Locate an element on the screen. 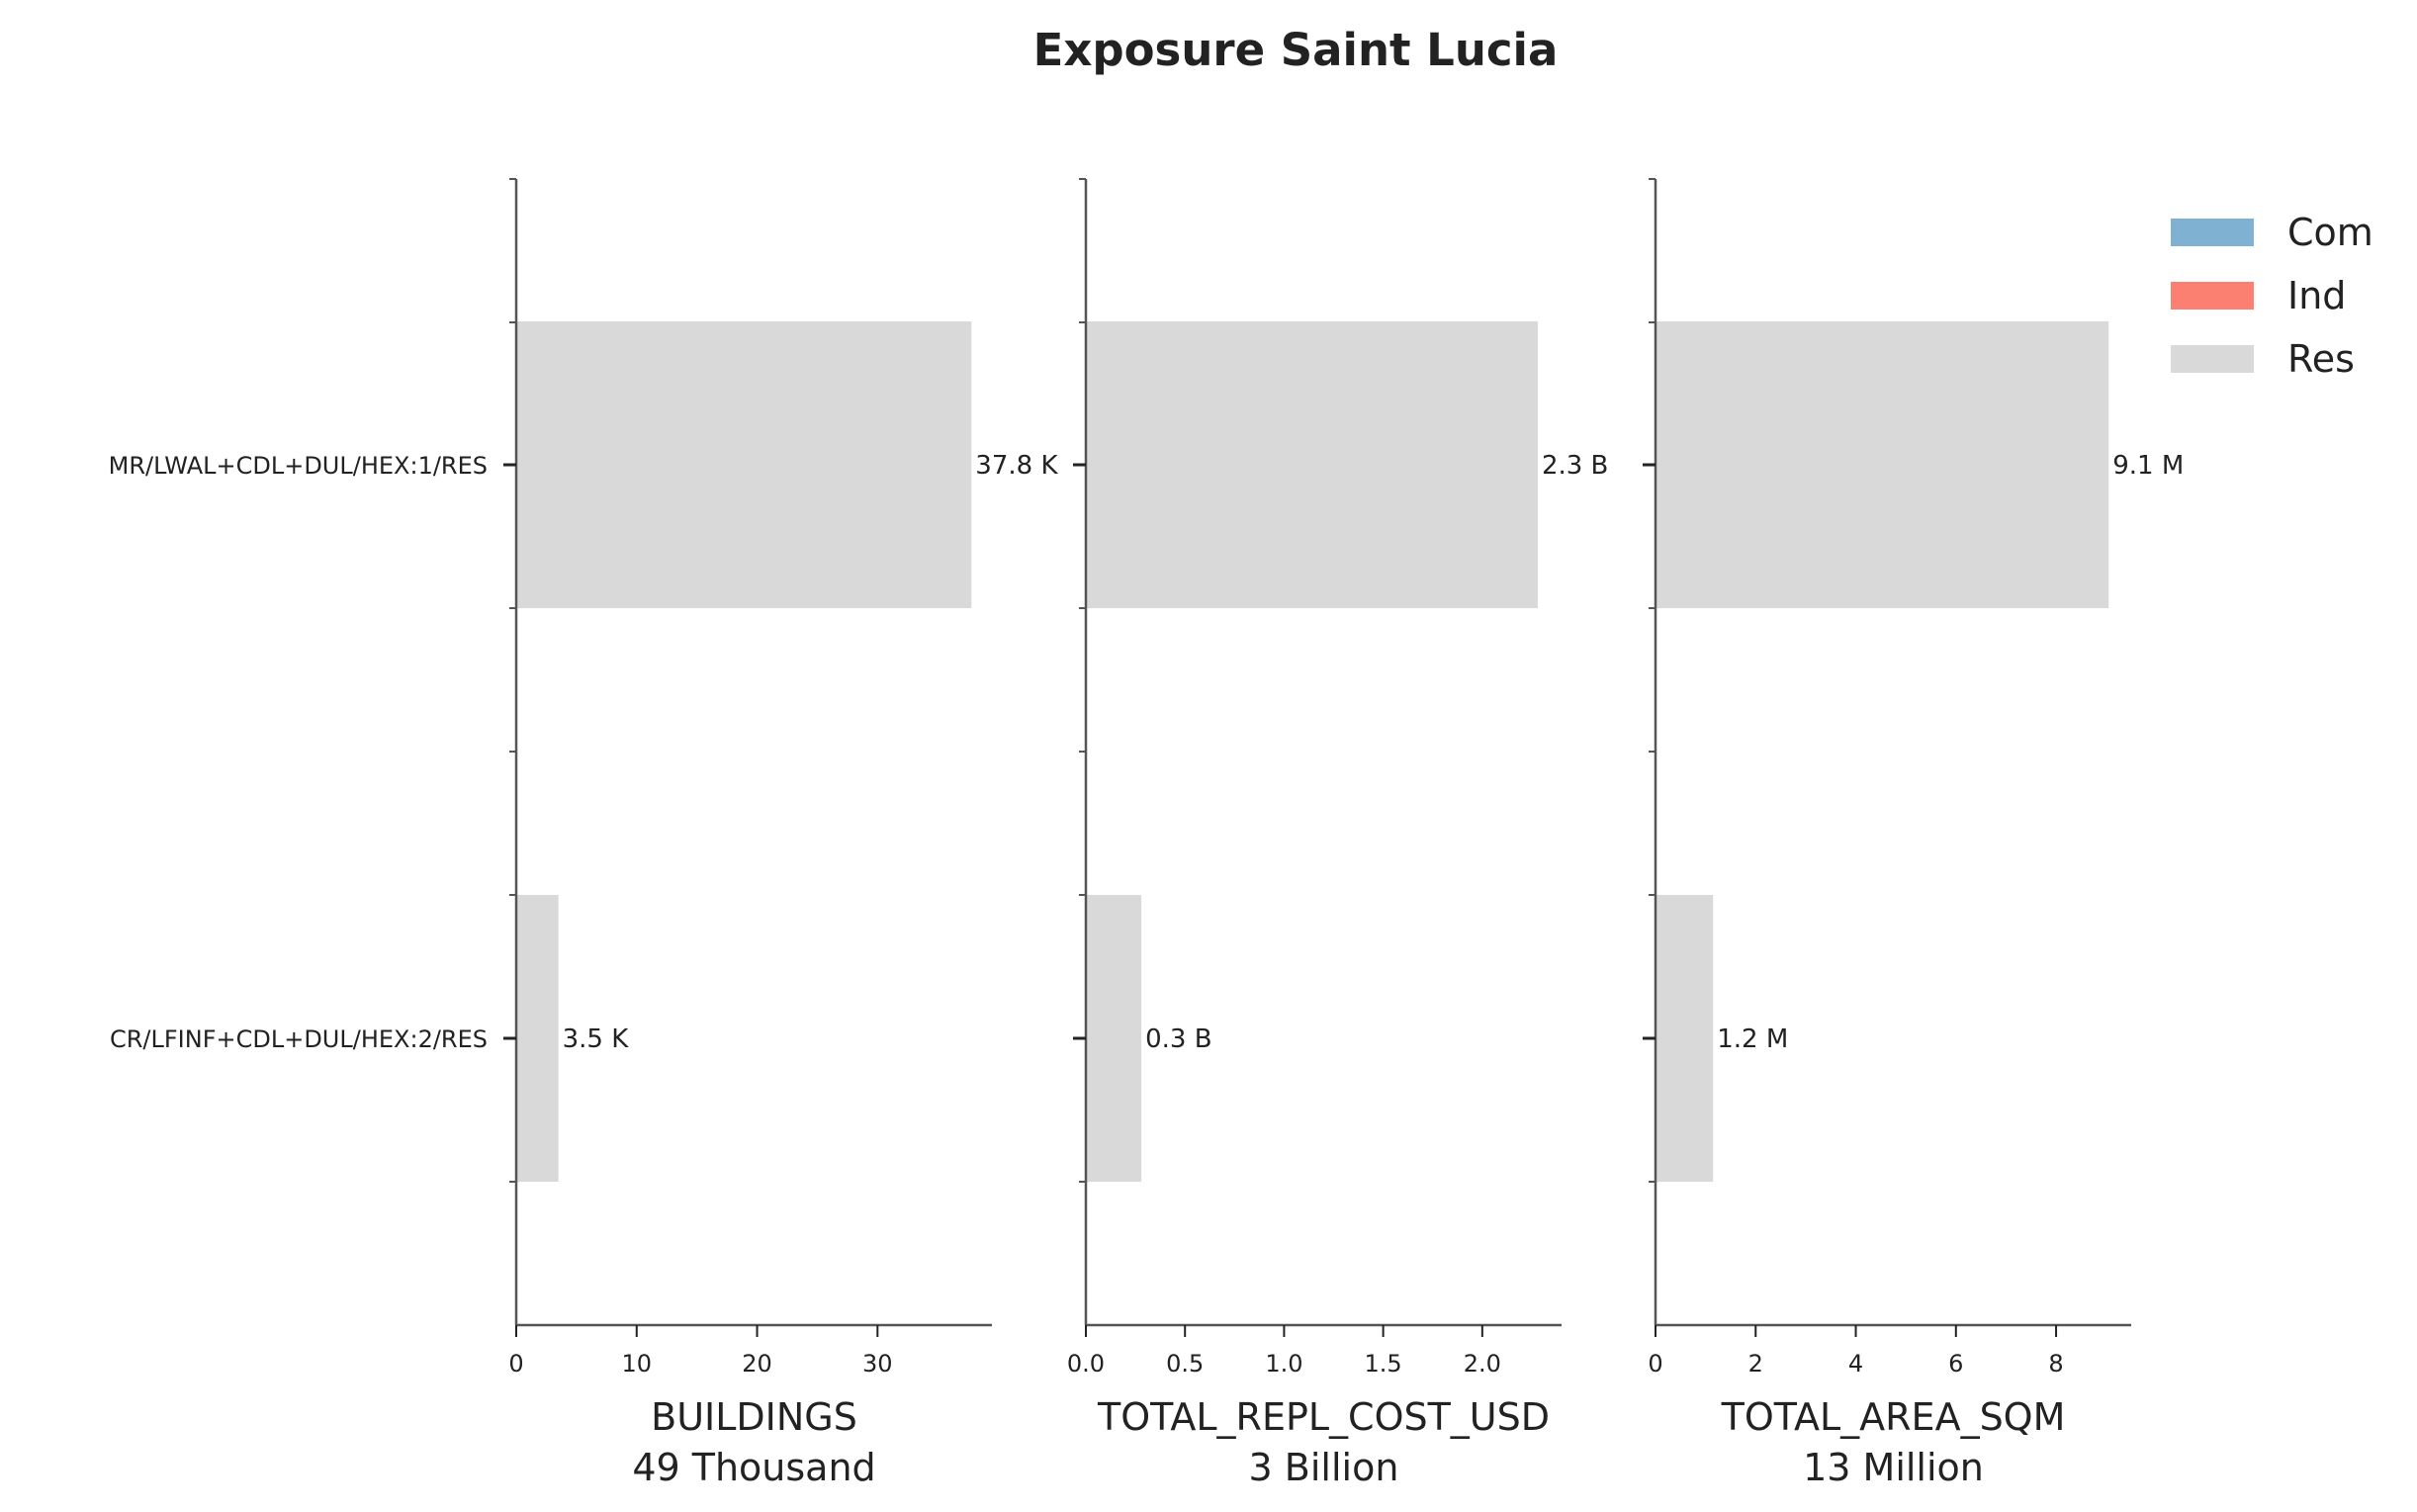 This screenshot has width=2417, height=1512. x-tick-label-2-5: 2.0 is located at coordinates (1483, 1364).